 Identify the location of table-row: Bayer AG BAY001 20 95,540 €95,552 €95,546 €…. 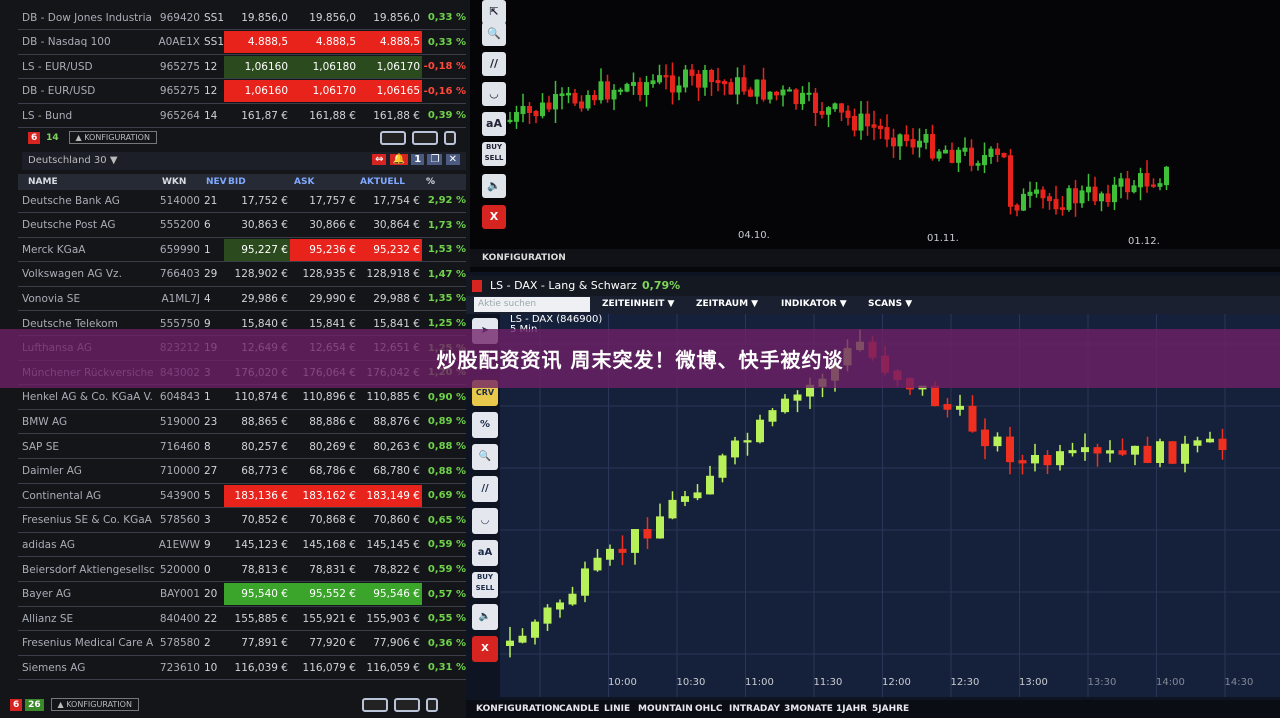
(242, 595).